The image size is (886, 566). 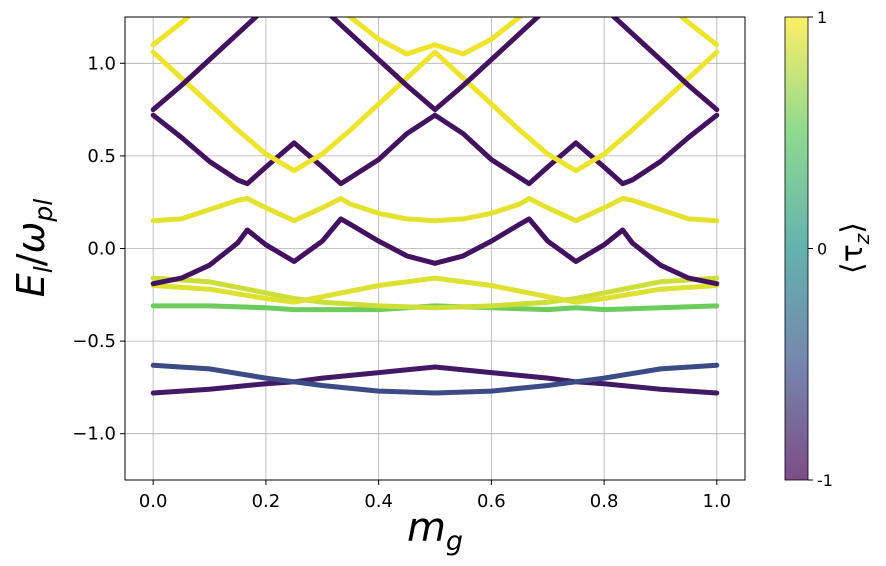 I want to click on y-tick-label: −0.5, so click(x=94, y=341).